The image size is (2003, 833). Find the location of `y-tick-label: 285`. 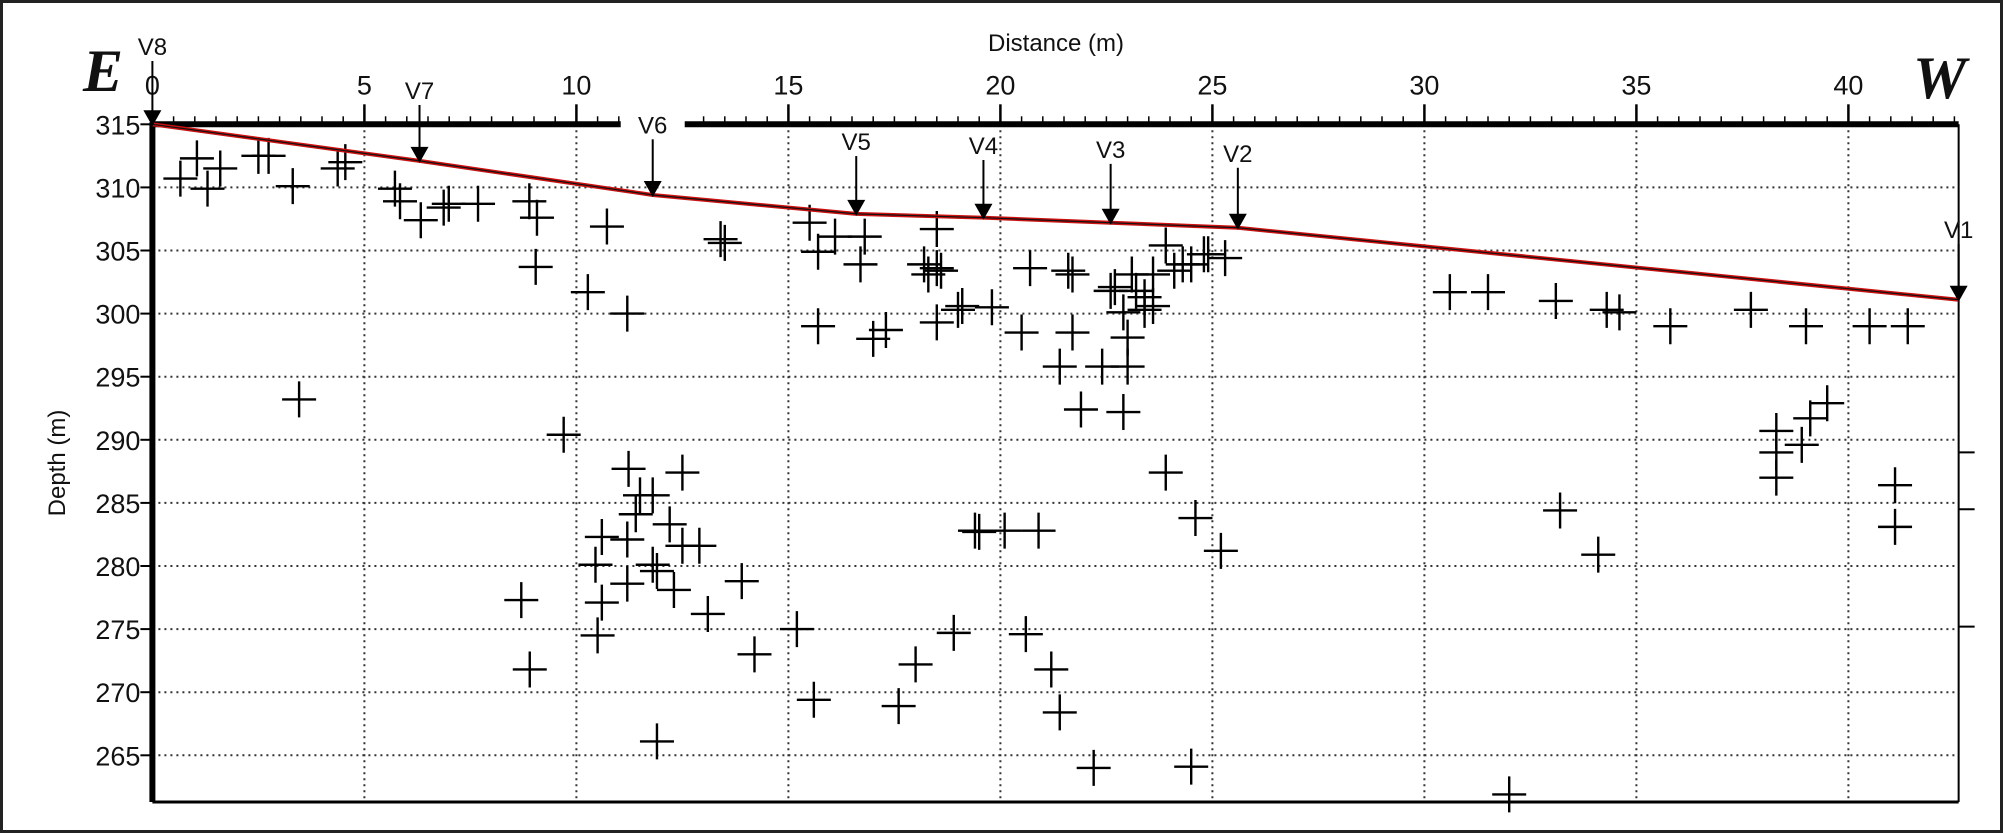

y-tick-label: 285 is located at coordinates (117, 504).